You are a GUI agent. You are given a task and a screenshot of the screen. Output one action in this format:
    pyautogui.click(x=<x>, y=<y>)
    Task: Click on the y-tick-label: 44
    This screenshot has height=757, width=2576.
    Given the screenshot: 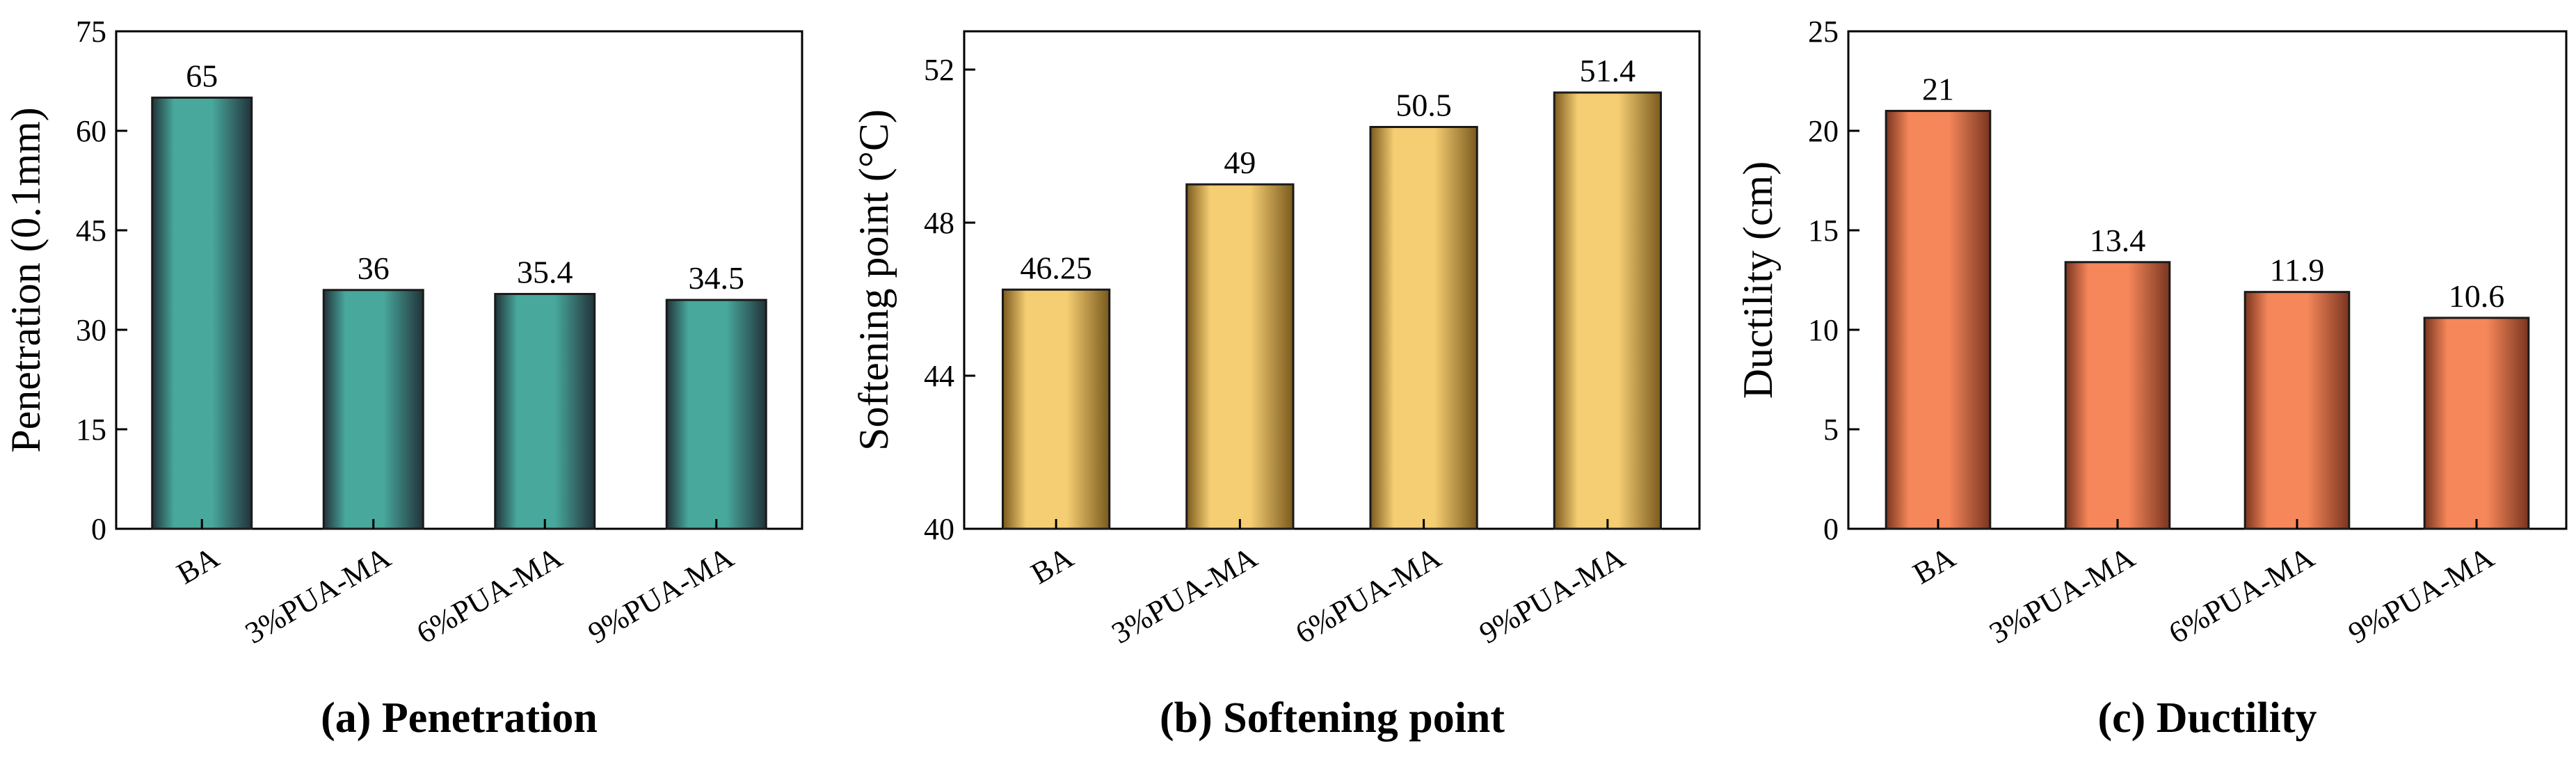 What is the action you would take?
    pyautogui.click(x=939, y=376)
    